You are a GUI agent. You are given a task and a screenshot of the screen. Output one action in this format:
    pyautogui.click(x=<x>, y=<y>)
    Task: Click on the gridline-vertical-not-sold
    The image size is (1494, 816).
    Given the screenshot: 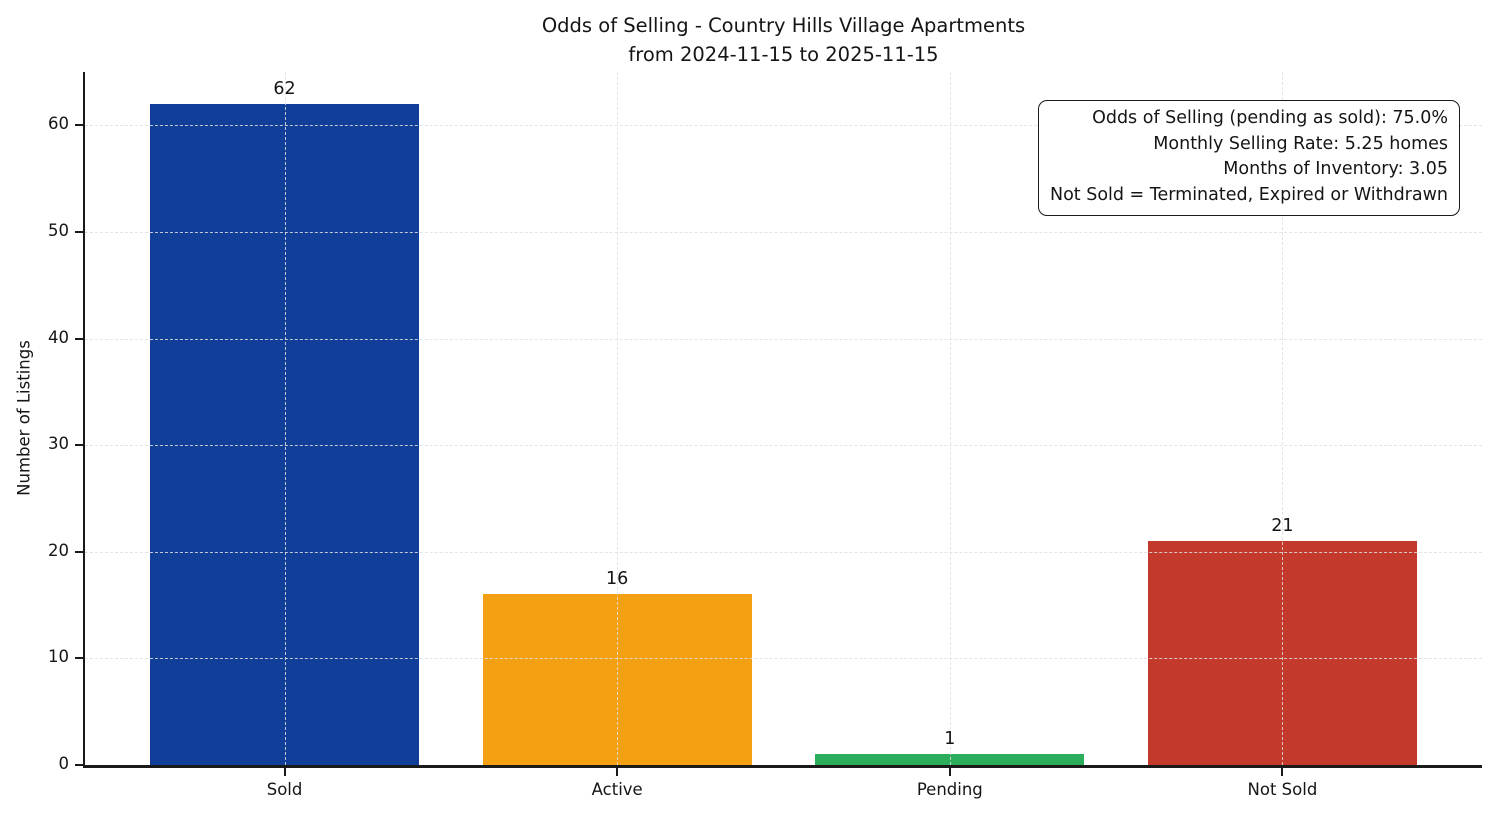 What is the action you would take?
    pyautogui.click(x=1283, y=418)
    